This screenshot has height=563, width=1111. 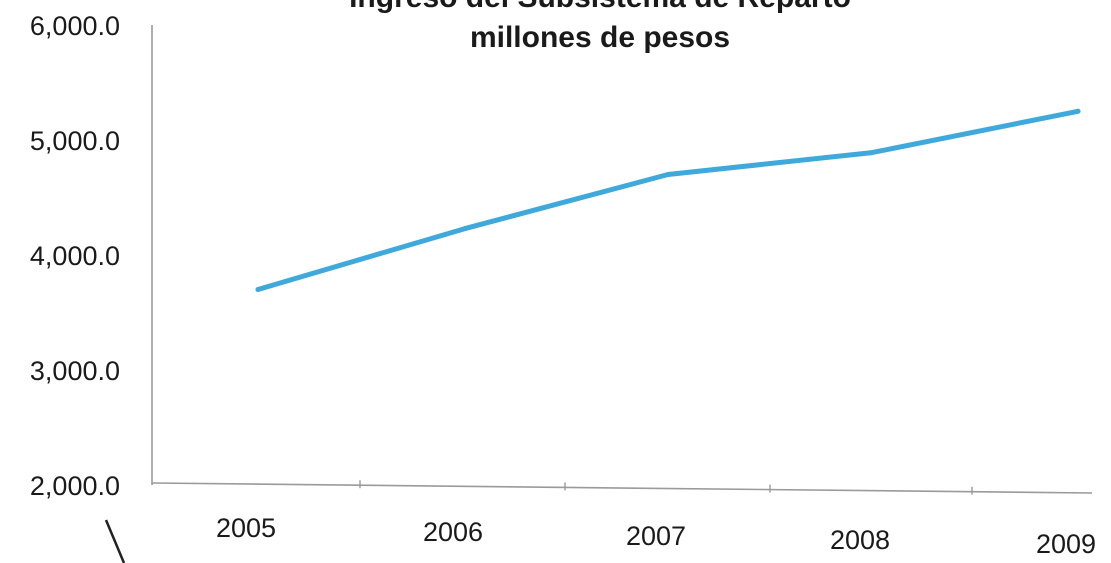 What do you see at coordinates (1078, 111) in the screenshot?
I see `data-point-2009` at bounding box center [1078, 111].